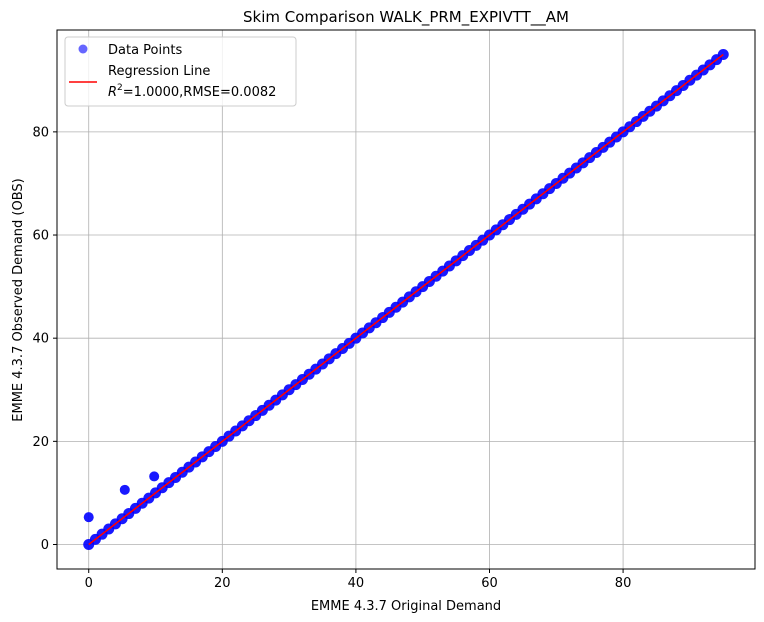 This screenshot has height=622, width=764. I want to click on r2-superscript: 2, so click(120, 88).